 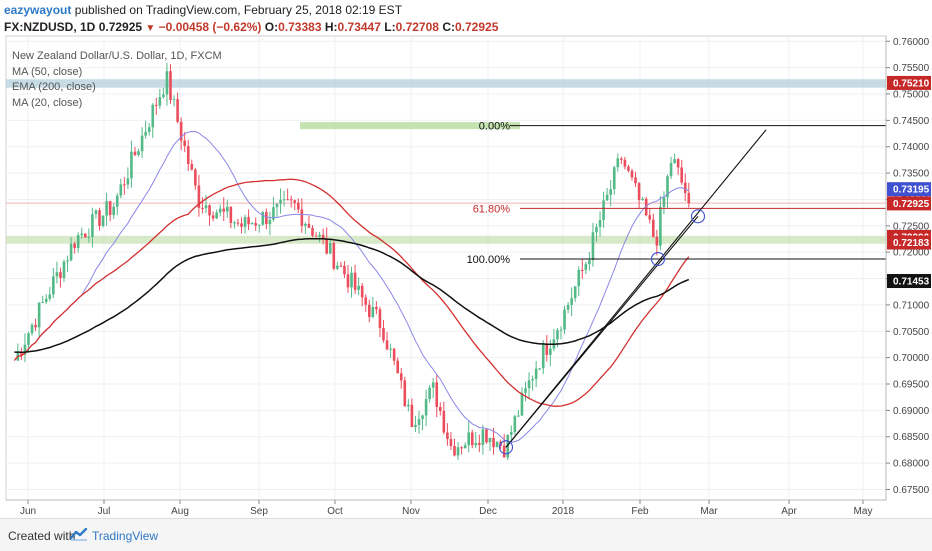 What do you see at coordinates (489, 260) in the screenshot?
I see `fib-label: 100.00%` at bounding box center [489, 260].